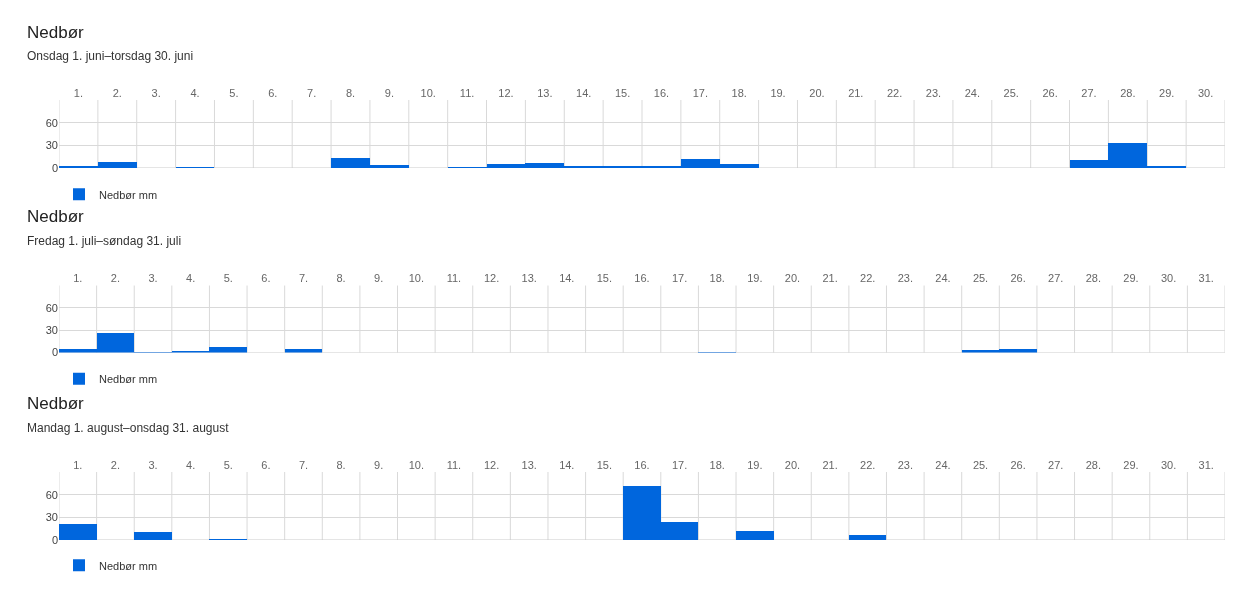 The height and width of the screenshot is (592, 1252). I want to click on chart-subtitle: Onsdag 1. juni–torsdag 30. juni, so click(110, 56).